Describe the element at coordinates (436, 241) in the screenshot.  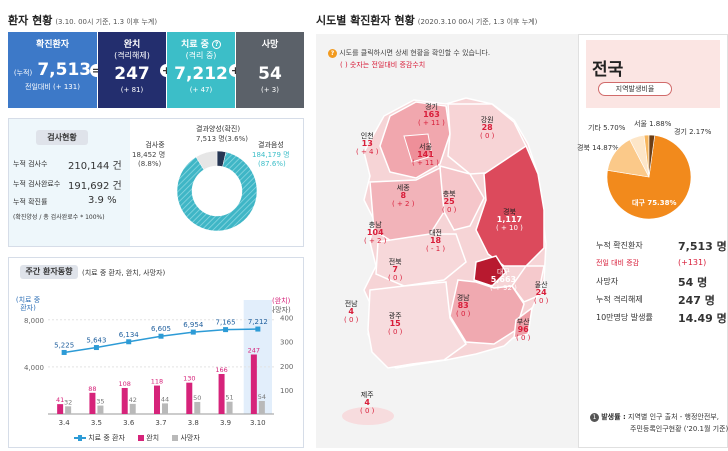
I see `region-daejeon: 대전 18( - 1 )` at that location.